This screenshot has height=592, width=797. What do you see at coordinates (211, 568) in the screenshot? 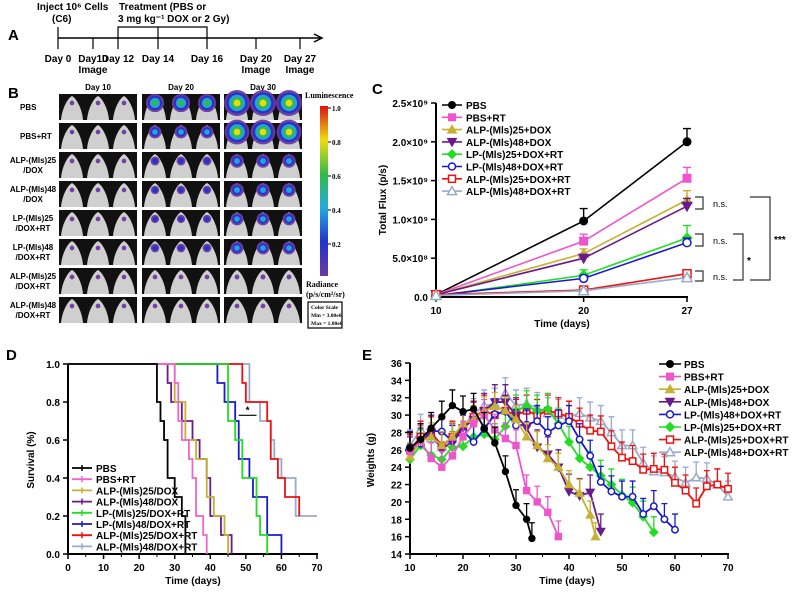
I see `x-tick-label: 40` at bounding box center [211, 568].